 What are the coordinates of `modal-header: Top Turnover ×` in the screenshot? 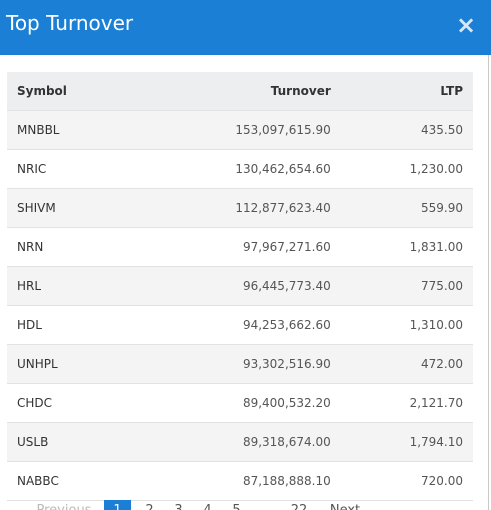 It's located at (245, 27).